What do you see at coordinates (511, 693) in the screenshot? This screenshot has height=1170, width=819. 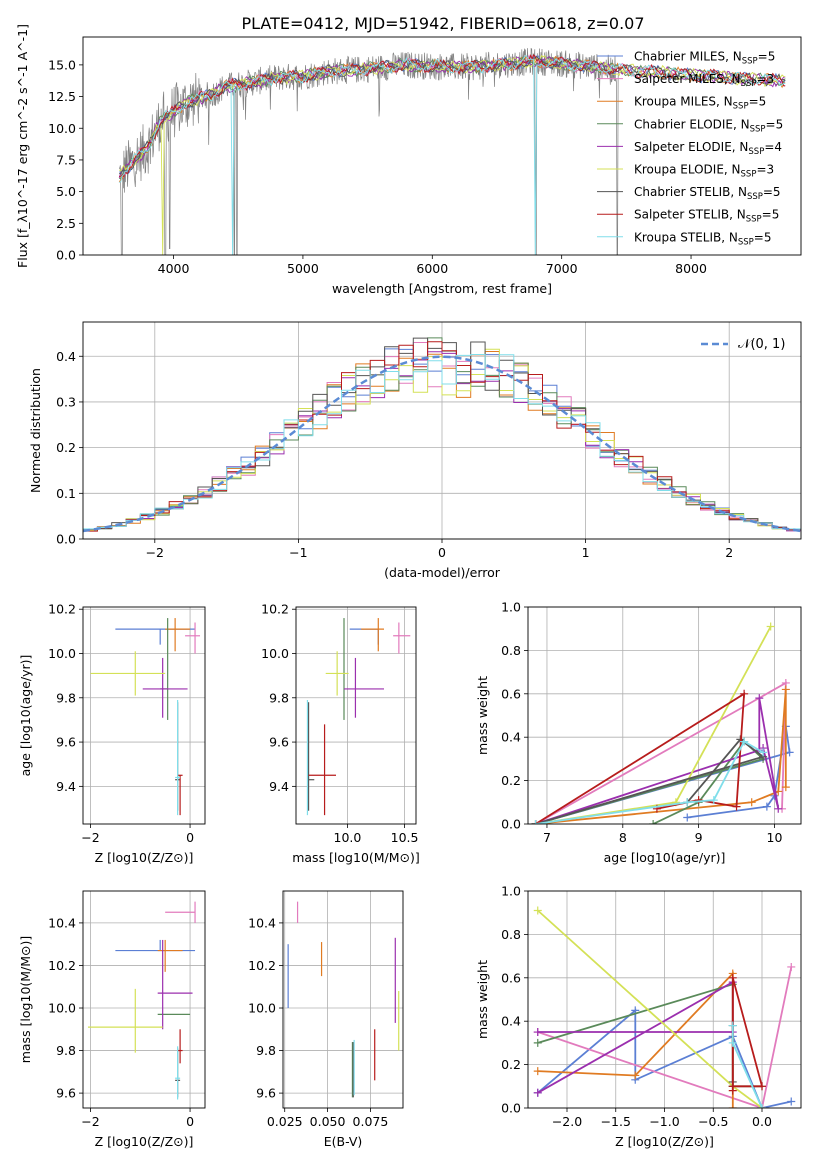 I see `y-tick-label: 0.6` at bounding box center [511, 693].